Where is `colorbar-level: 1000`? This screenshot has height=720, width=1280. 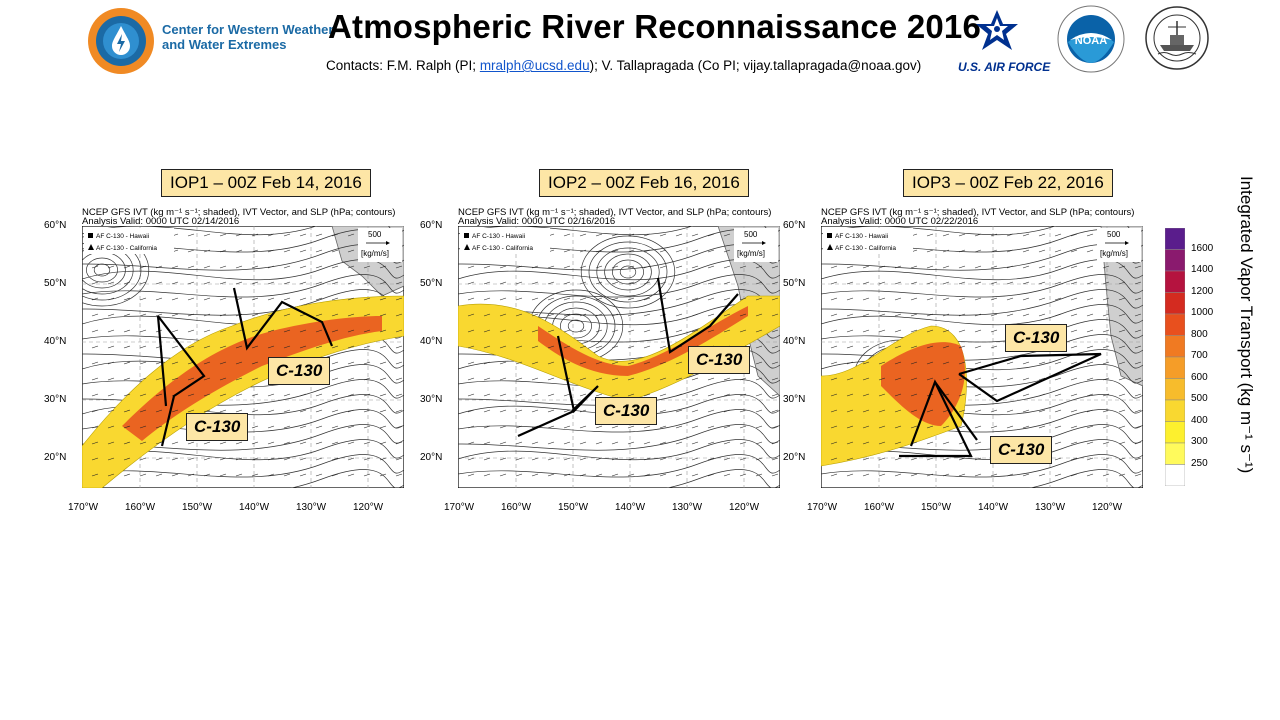
colorbar-level: 1000 is located at coordinates (1202, 312).